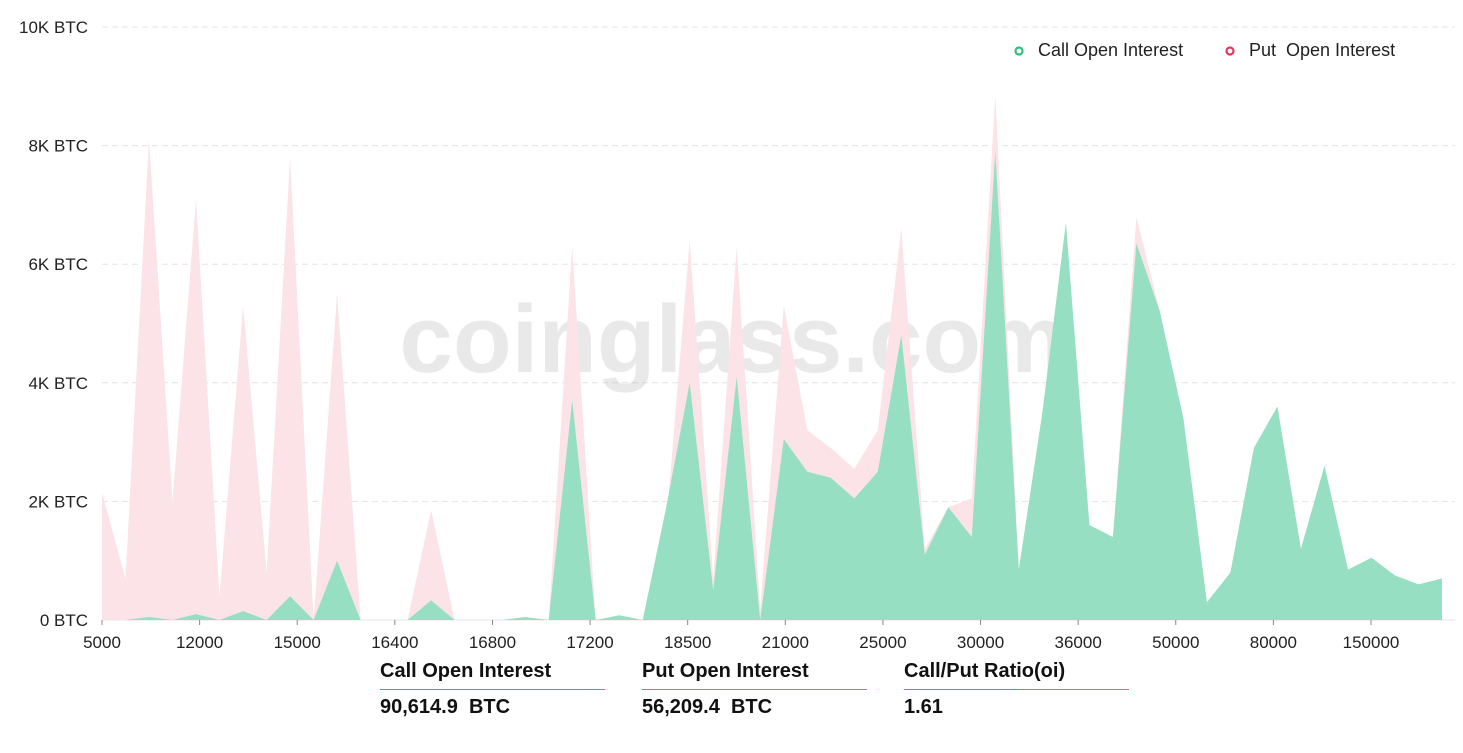  I want to click on legend-call-marker-icon, so click(1019, 51).